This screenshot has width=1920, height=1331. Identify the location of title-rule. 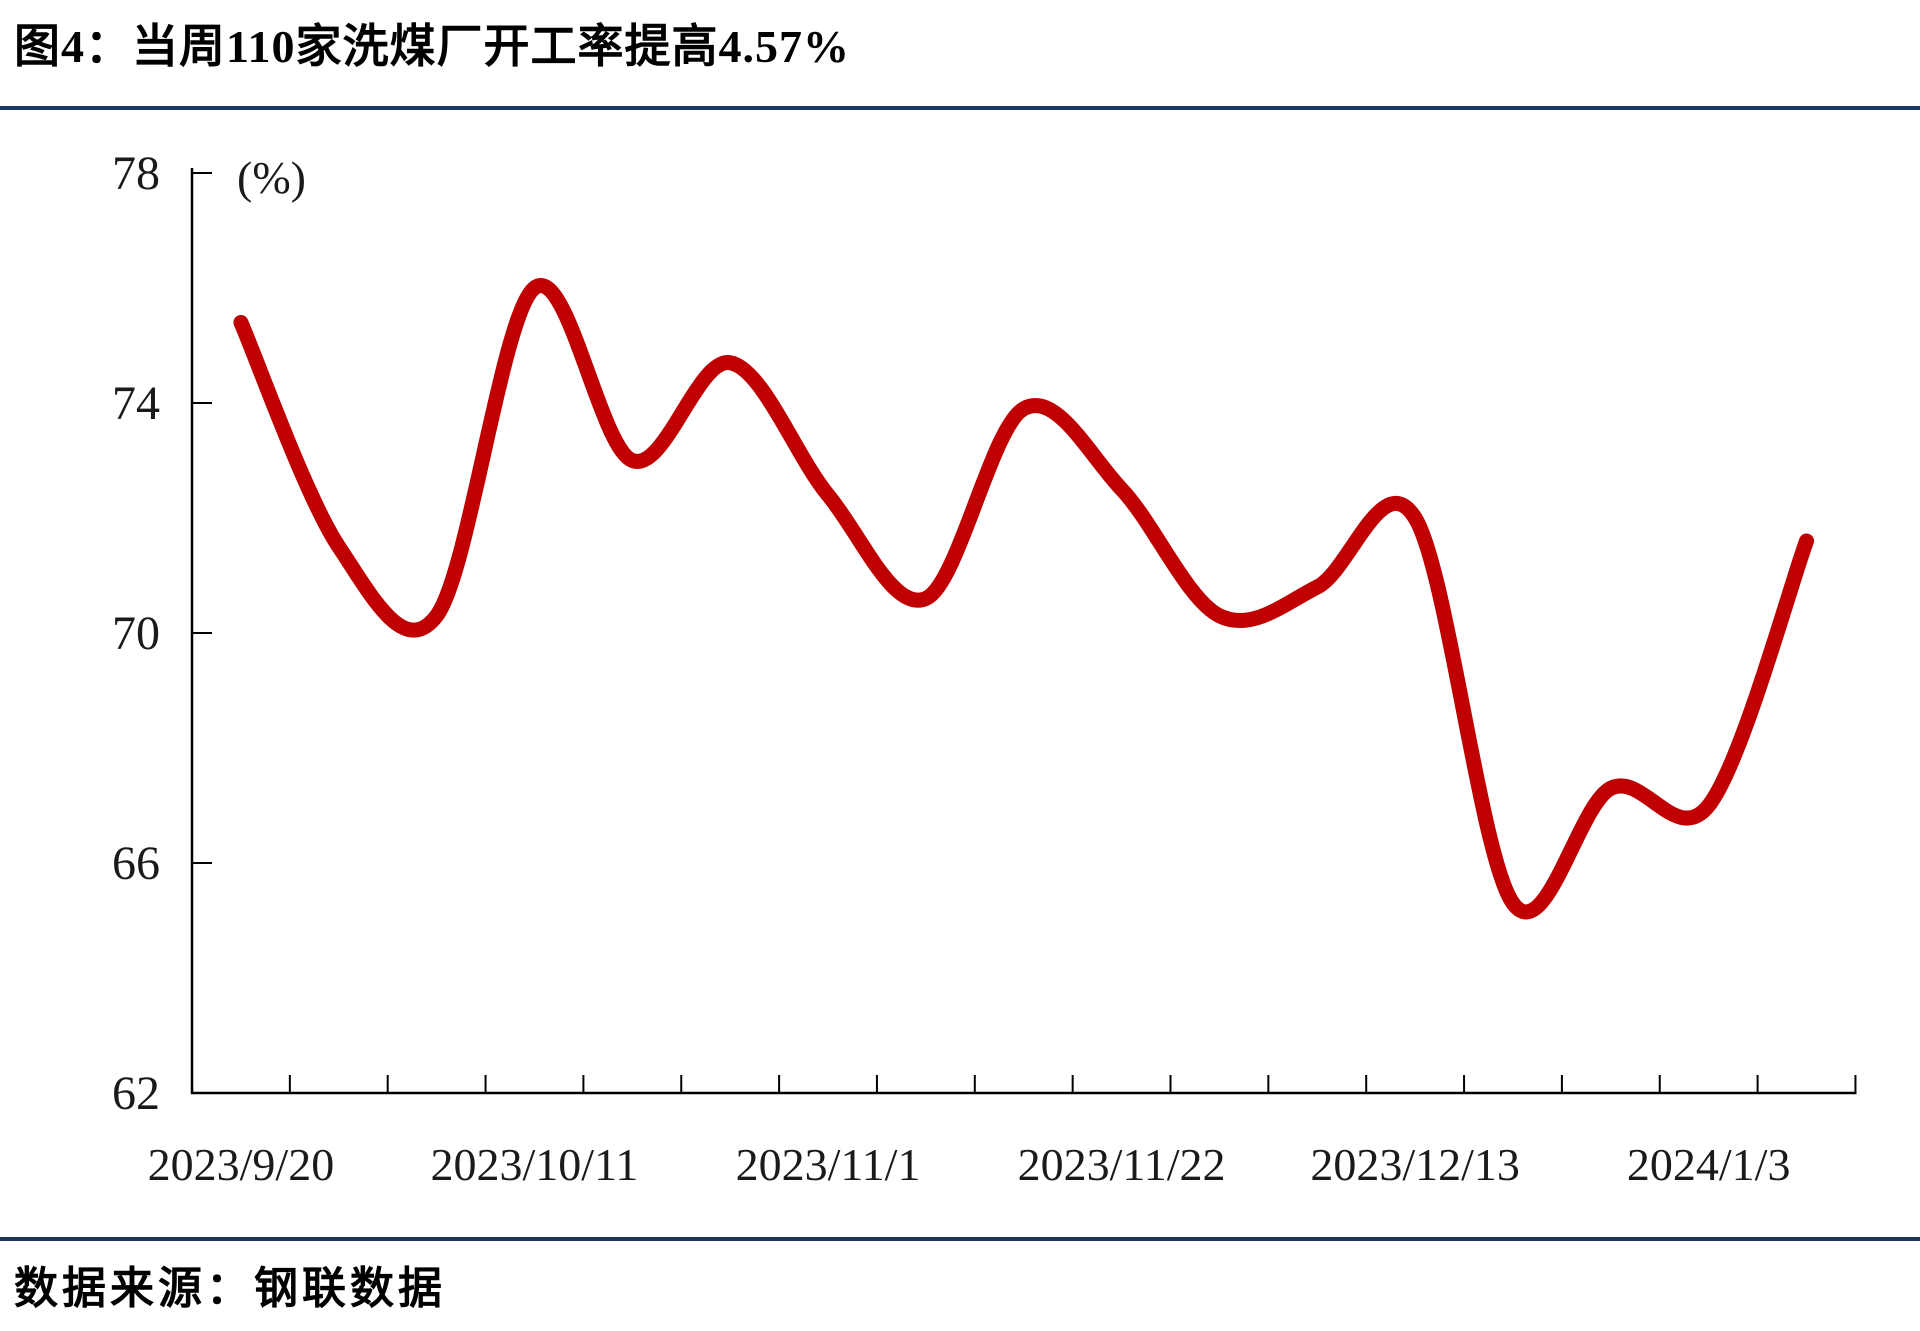
(960, 108).